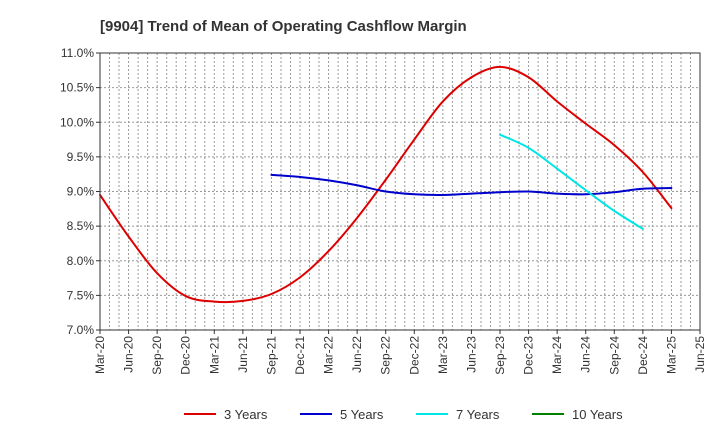 This screenshot has width=720, height=440. Describe the element at coordinates (386, 355) in the screenshot. I see `x-tick-label: Sep-22` at that location.